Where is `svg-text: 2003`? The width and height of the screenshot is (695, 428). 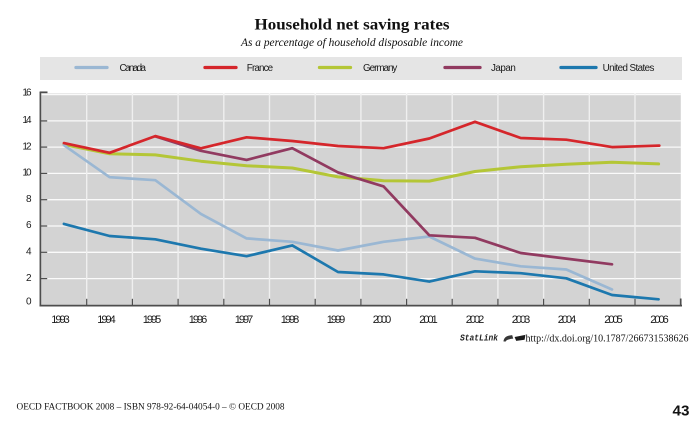
svg-text: 2003 is located at coordinates (521, 320).